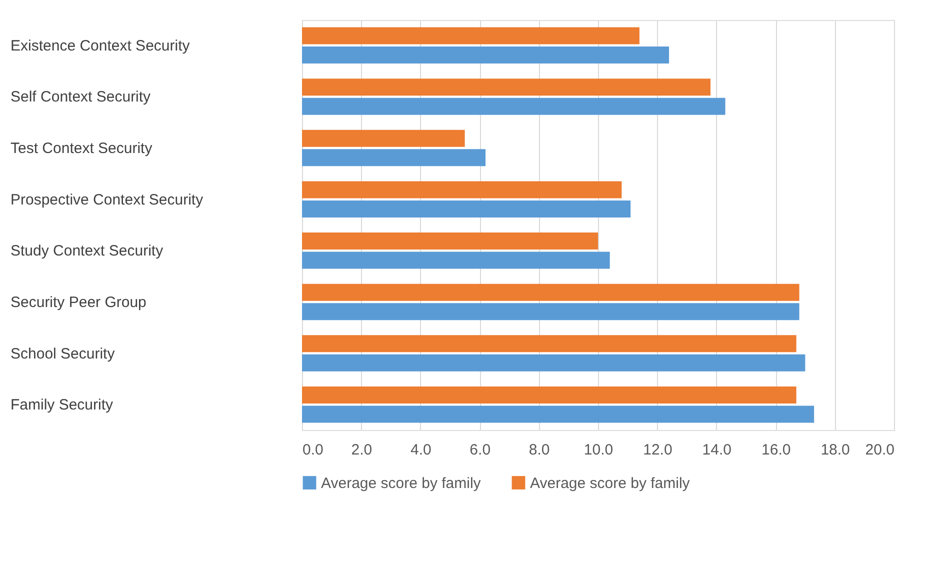 The image size is (946, 564). What do you see at coordinates (480, 450) in the screenshot?
I see `x-tick-label: 6.0` at bounding box center [480, 450].